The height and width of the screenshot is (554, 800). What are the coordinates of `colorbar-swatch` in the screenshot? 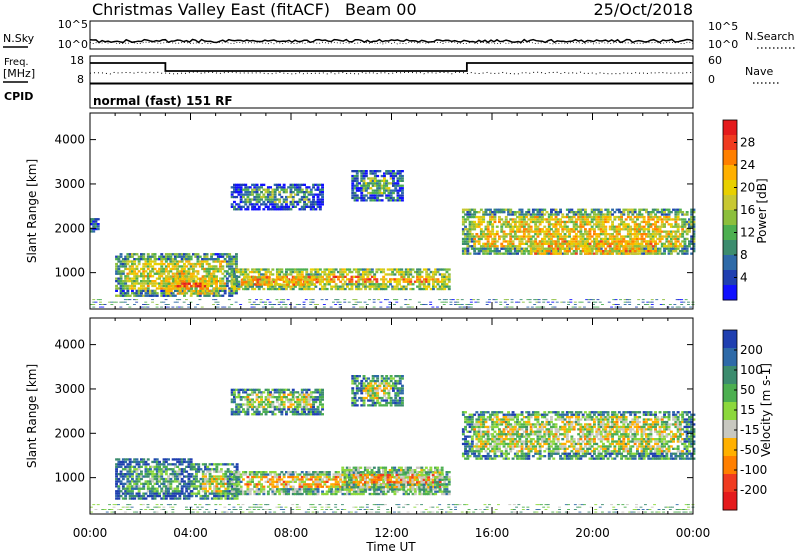 It's located at (730, 233).